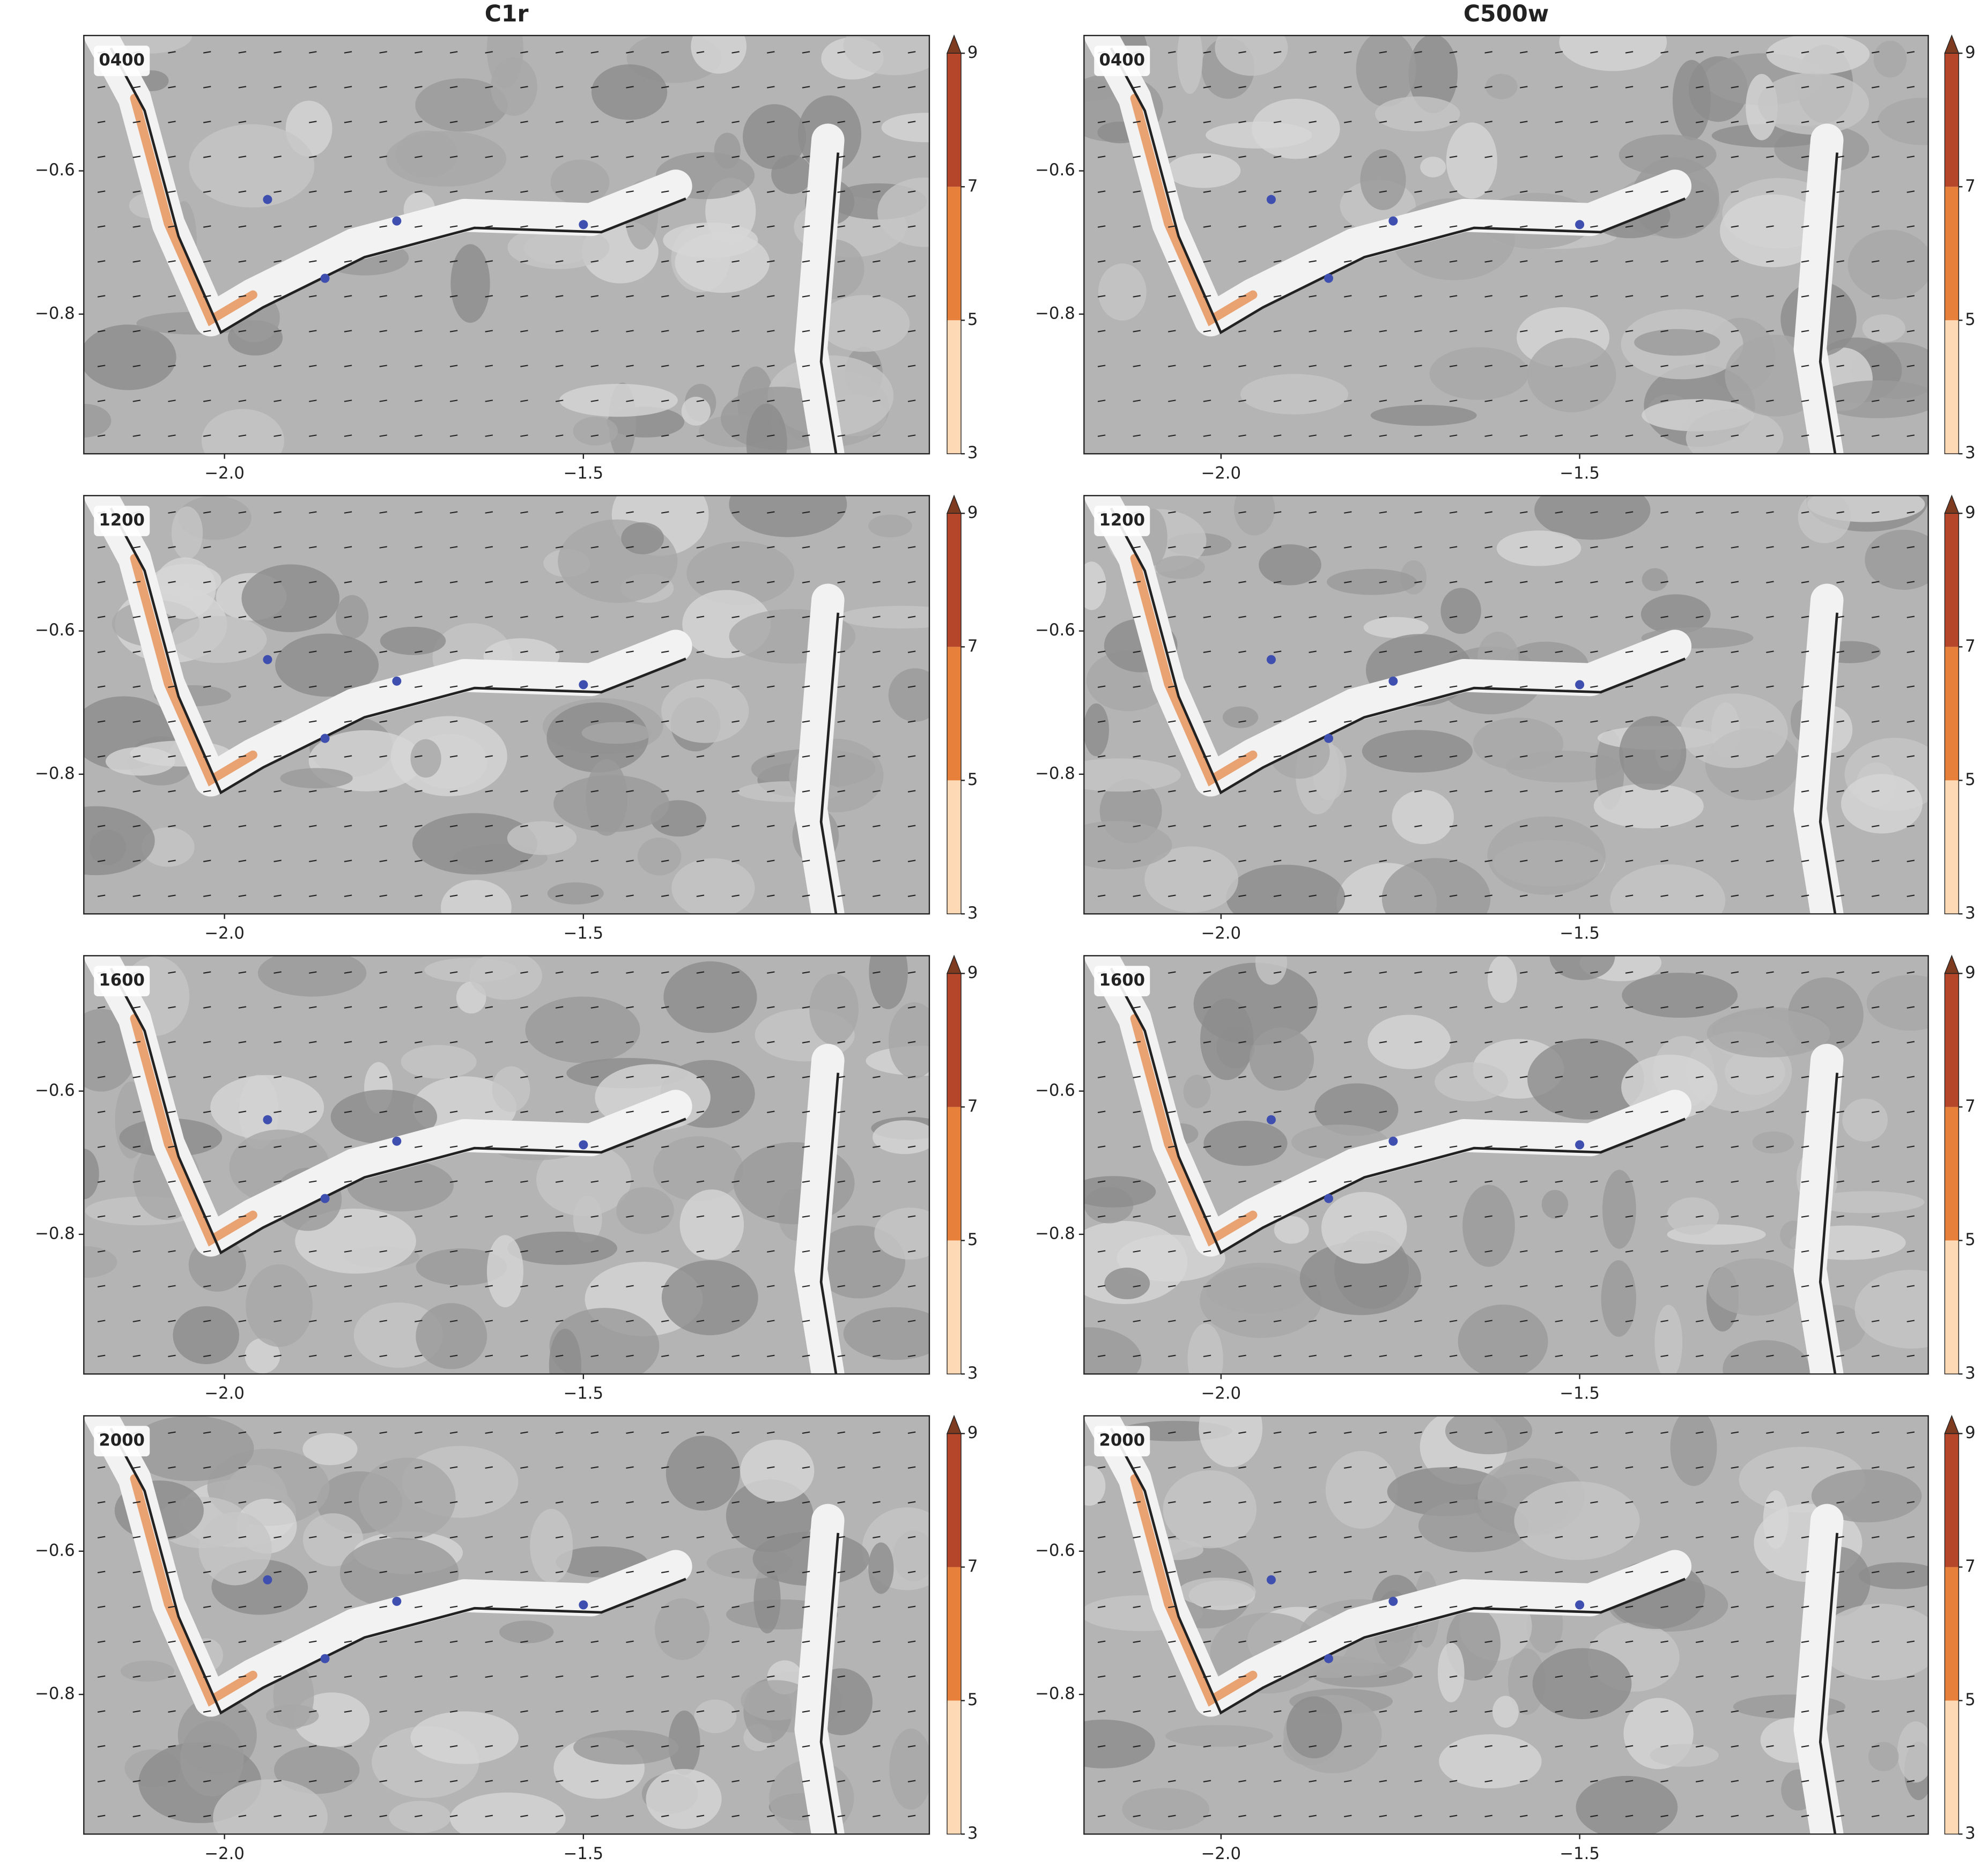 This screenshot has width=1988, height=1873. Describe the element at coordinates (1221, 933) in the screenshot. I see `x-tick-label: −2.0` at that location.